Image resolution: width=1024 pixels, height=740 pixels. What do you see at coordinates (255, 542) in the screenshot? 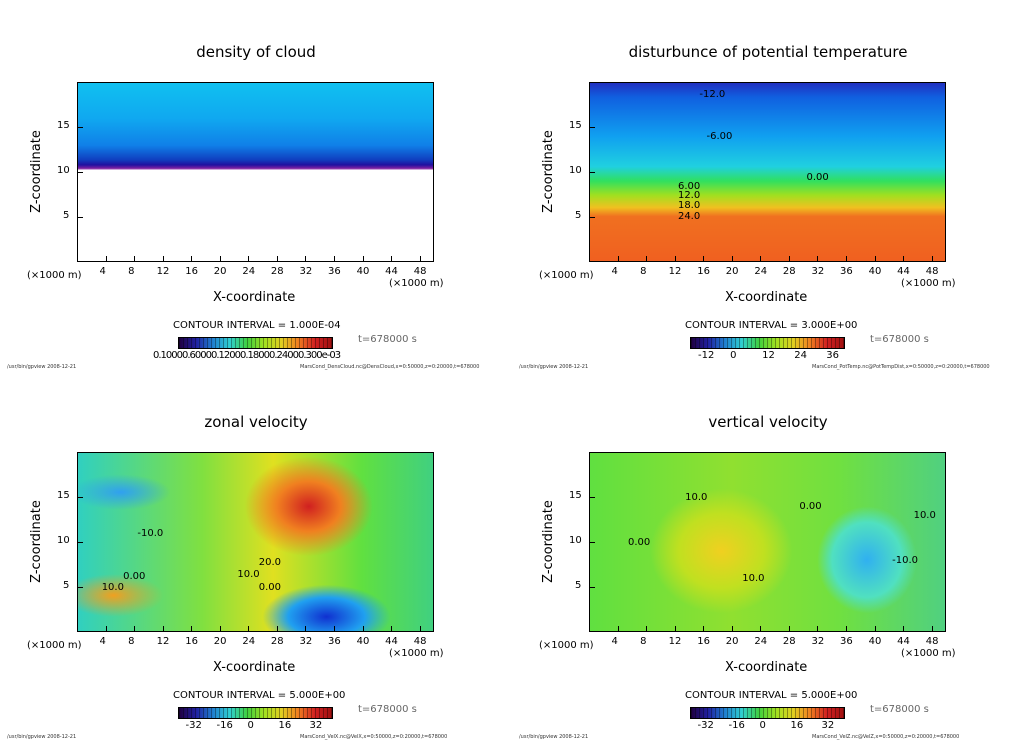
I see `plot-area: -10.0 0.00 10.0 20.0 10.0 0.00` at bounding box center [255, 542].